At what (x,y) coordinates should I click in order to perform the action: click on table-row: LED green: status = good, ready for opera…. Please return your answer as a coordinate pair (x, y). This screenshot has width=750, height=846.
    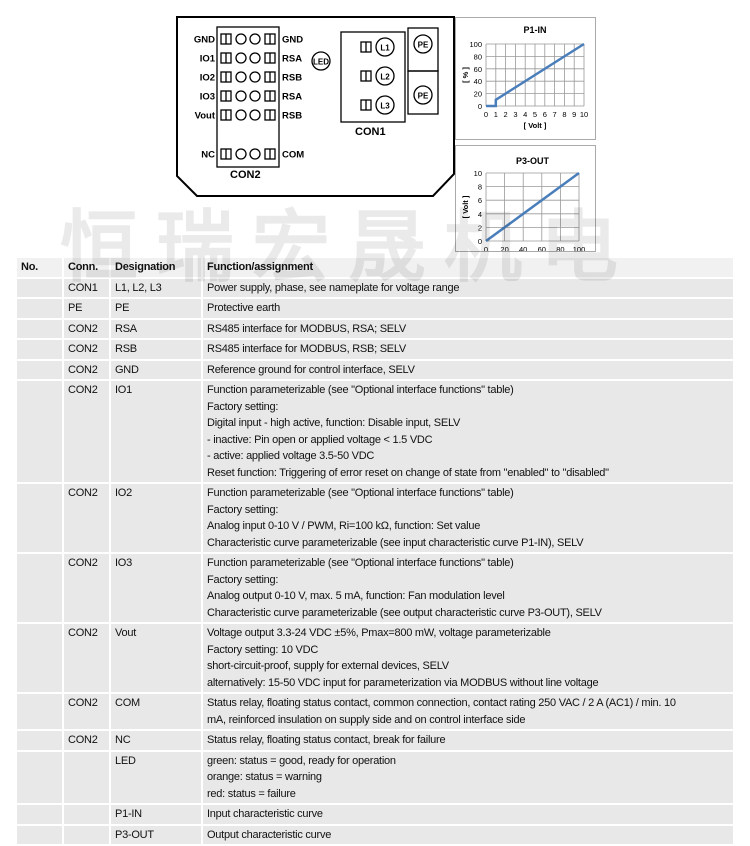
    Looking at the image, I should click on (376, 777).